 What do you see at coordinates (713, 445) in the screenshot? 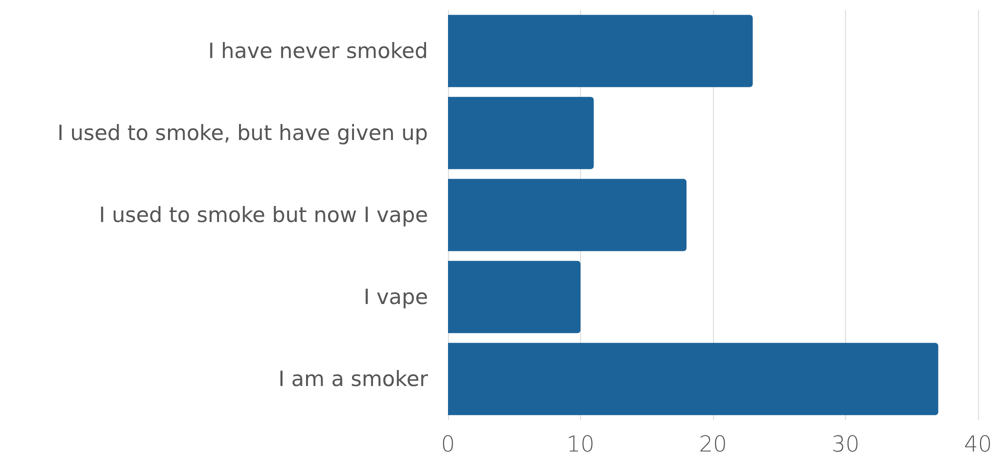
I see `x-tick-label: 20` at bounding box center [713, 445].